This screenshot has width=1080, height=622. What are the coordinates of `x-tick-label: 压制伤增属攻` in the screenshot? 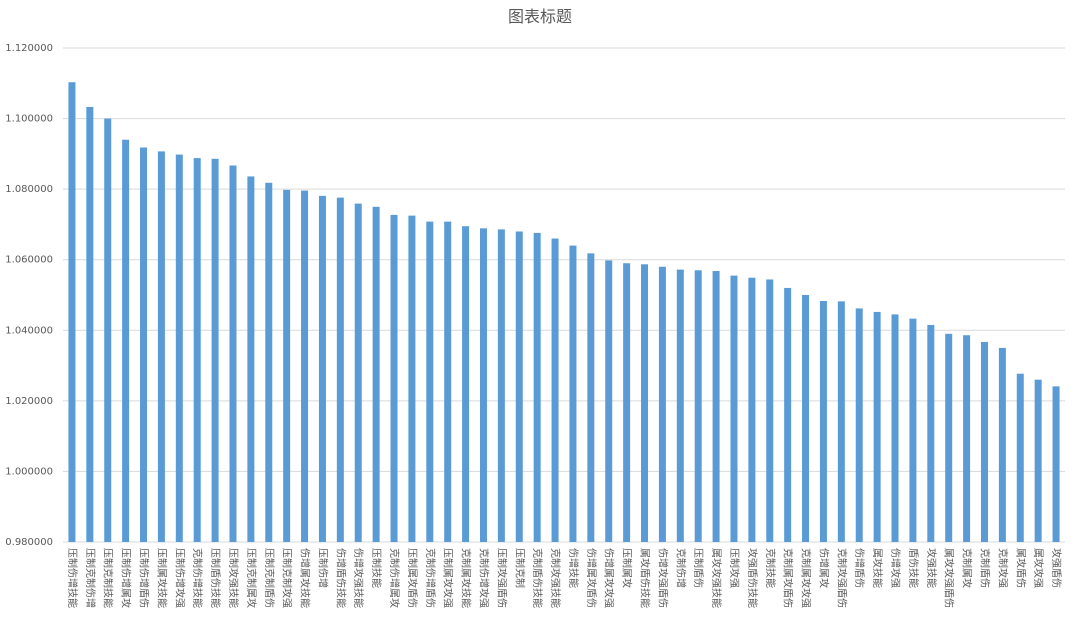 It's located at (126, 578).